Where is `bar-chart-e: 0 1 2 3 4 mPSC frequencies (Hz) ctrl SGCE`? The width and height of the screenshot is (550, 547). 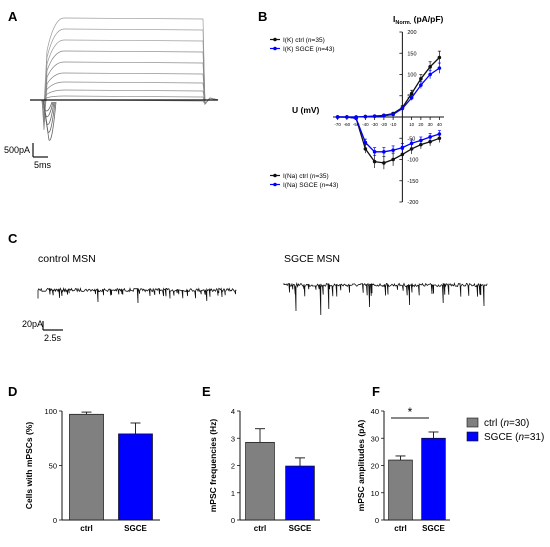 bar-chart-e: 0 1 2 3 4 mPSC frequencies (Hz) ctrl SGCE is located at coordinates (264, 470).